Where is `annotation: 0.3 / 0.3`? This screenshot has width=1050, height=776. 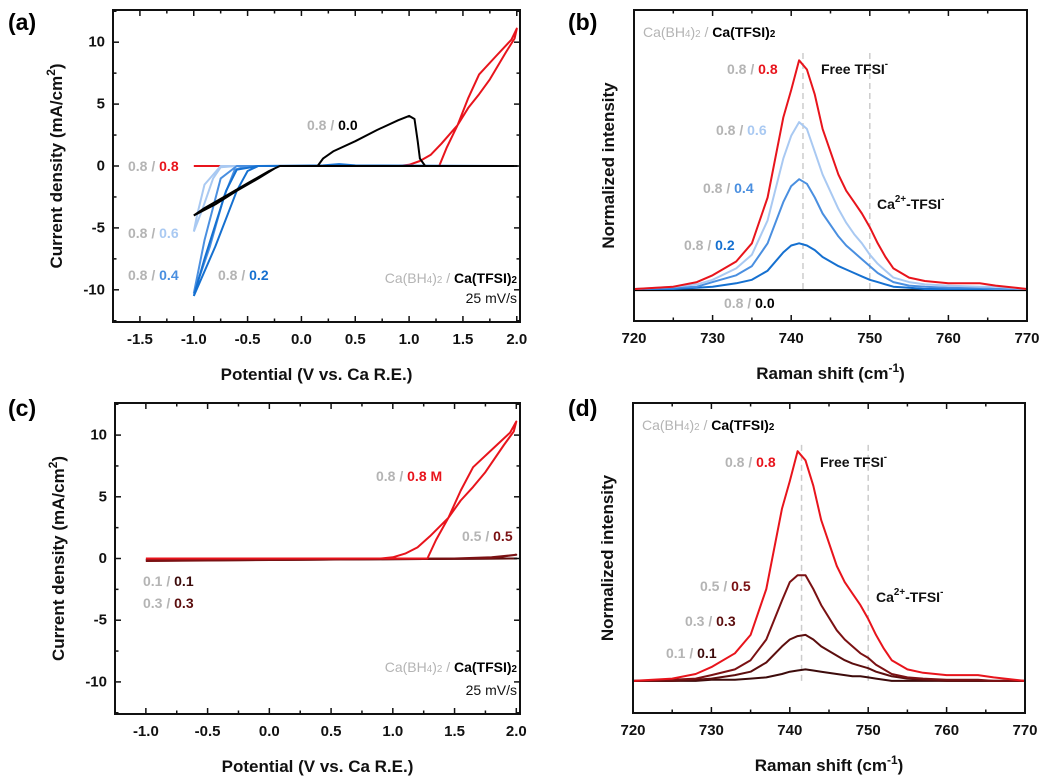 annotation: 0.3 / 0.3 is located at coordinates (710, 621).